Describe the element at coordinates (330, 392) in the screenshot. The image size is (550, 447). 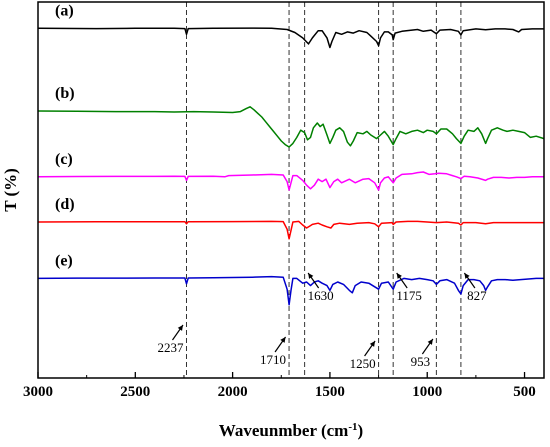
I see `x-tick-label: 1500` at that location.